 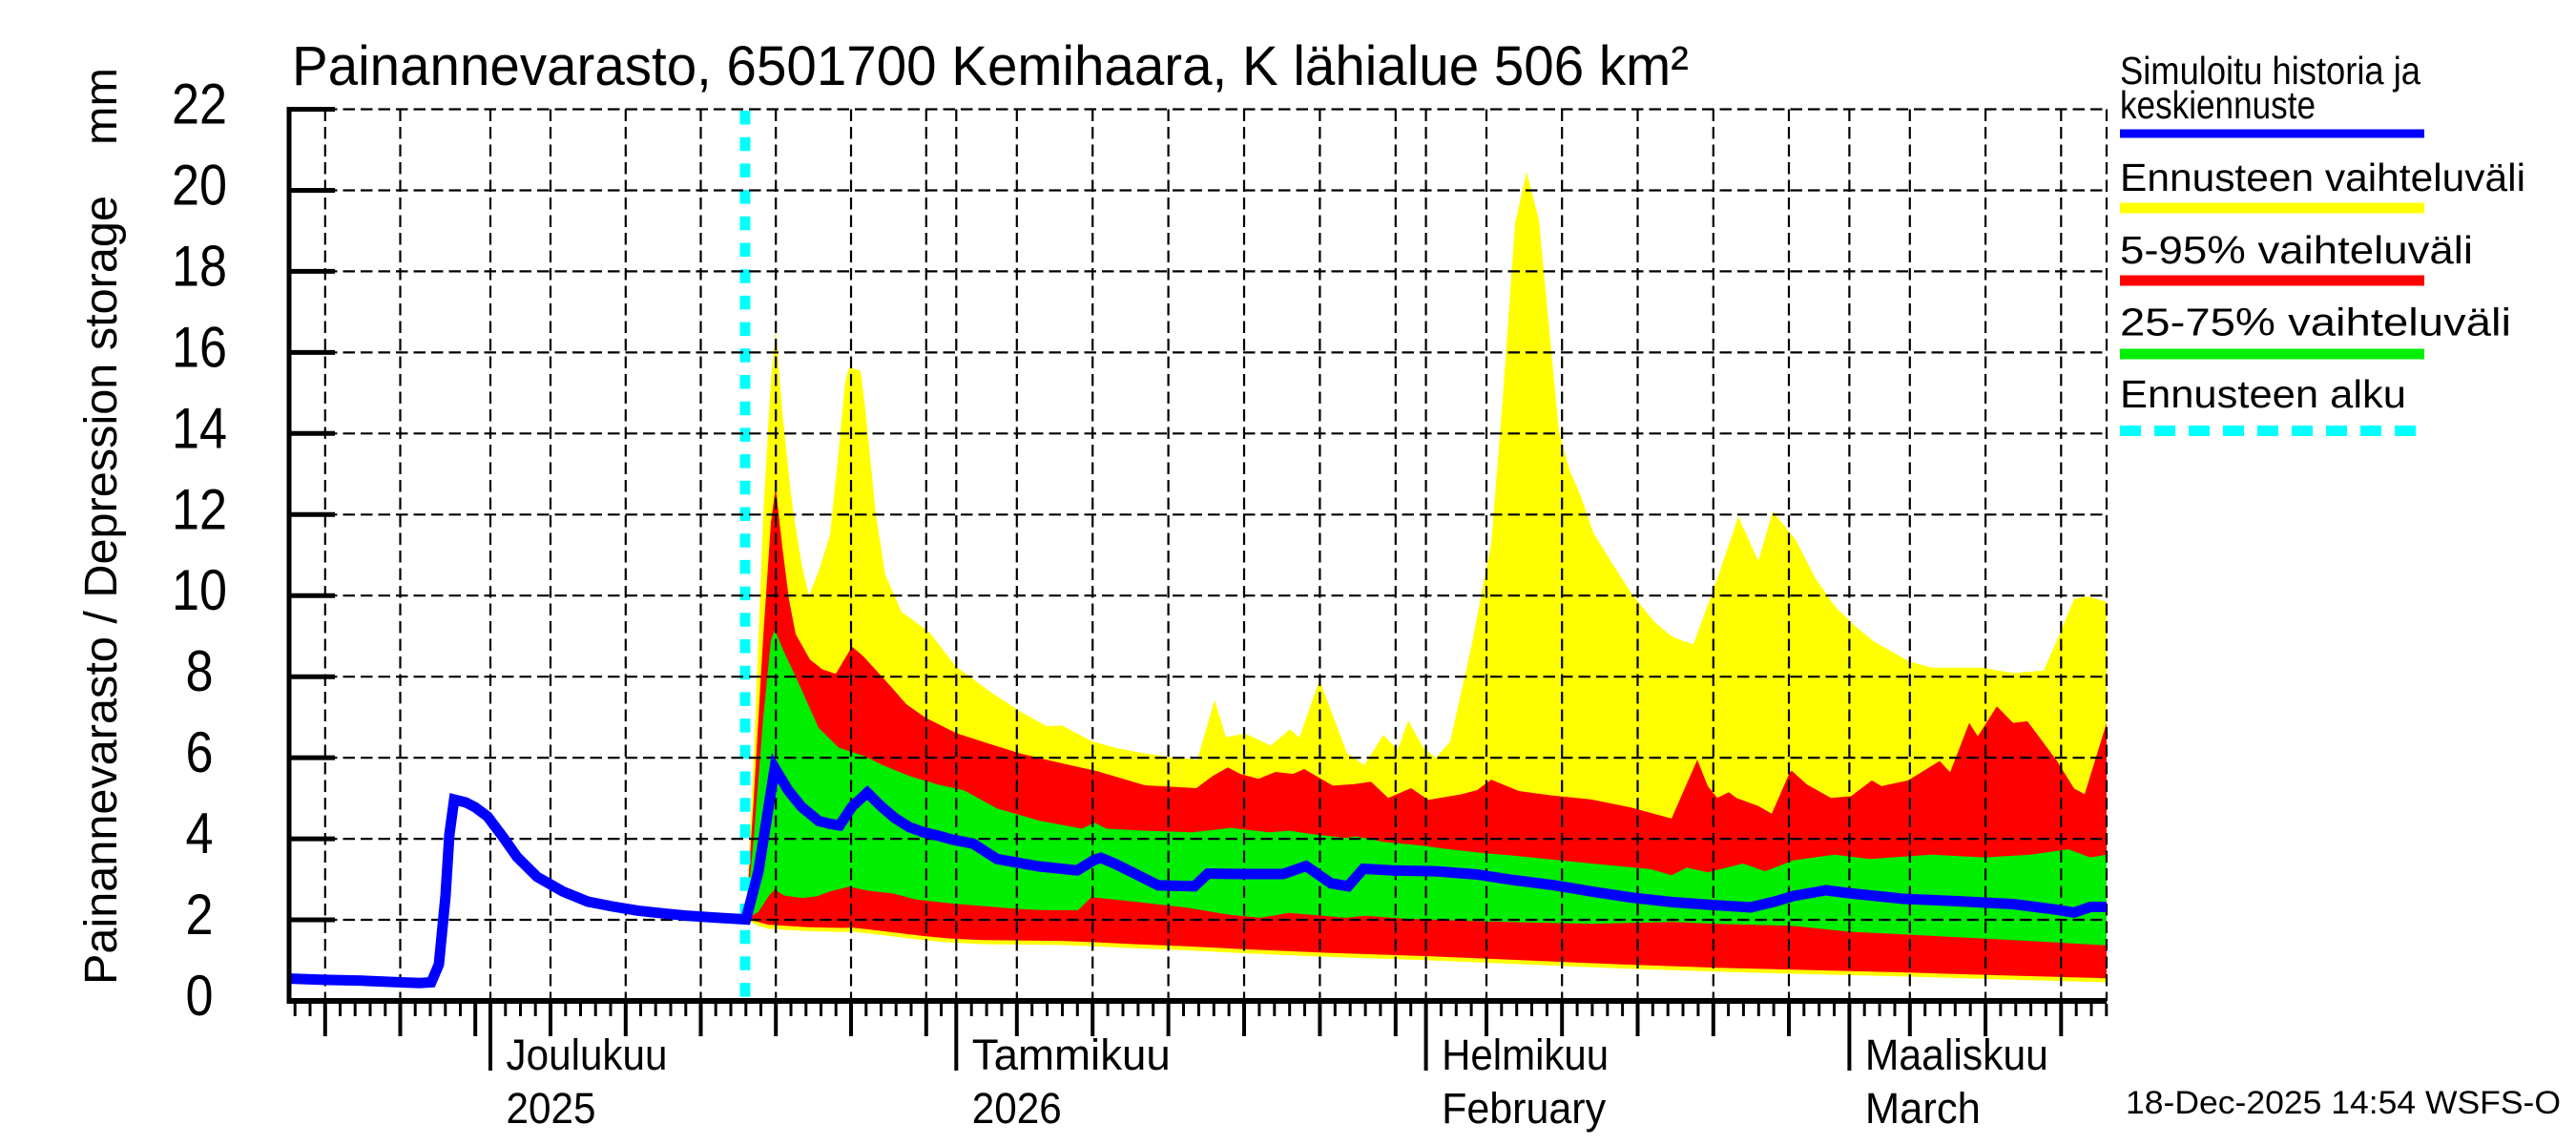 What do you see at coordinates (101, 590) in the screenshot?
I see `svg-text:Painannevarasto / Depression s: Painannevarasto / Depression storage` at bounding box center [101, 590].